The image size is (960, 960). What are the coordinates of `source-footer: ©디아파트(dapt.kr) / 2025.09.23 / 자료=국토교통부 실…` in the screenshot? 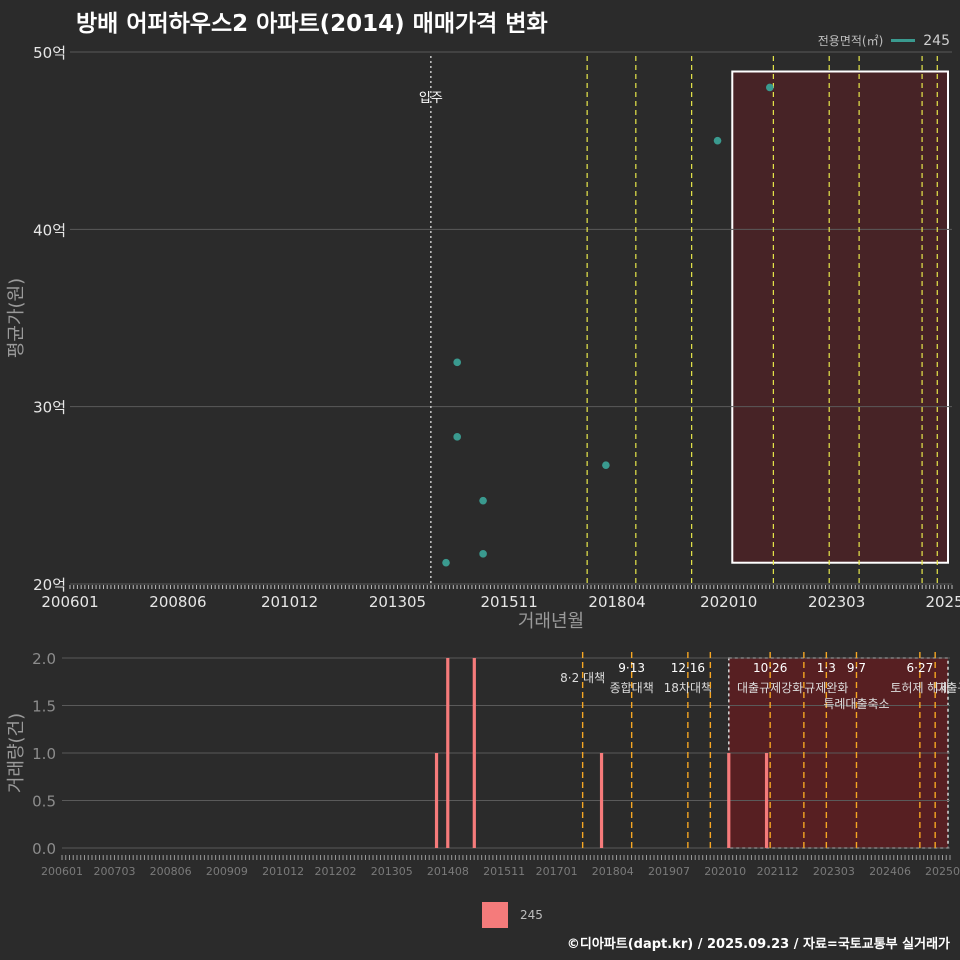 It's located at (758, 944).